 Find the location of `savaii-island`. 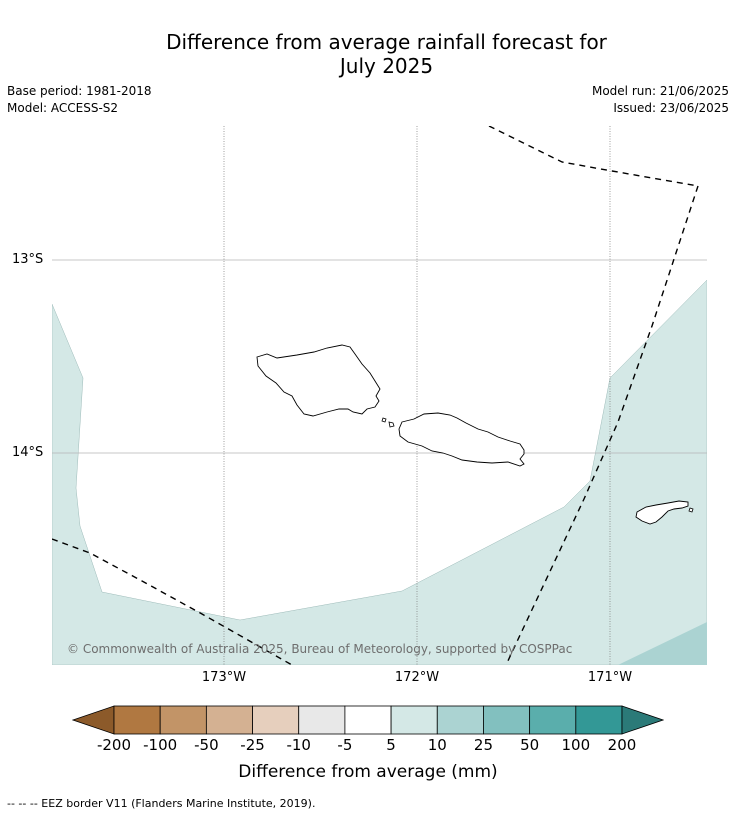

savaii-island is located at coordinates (318, 380).